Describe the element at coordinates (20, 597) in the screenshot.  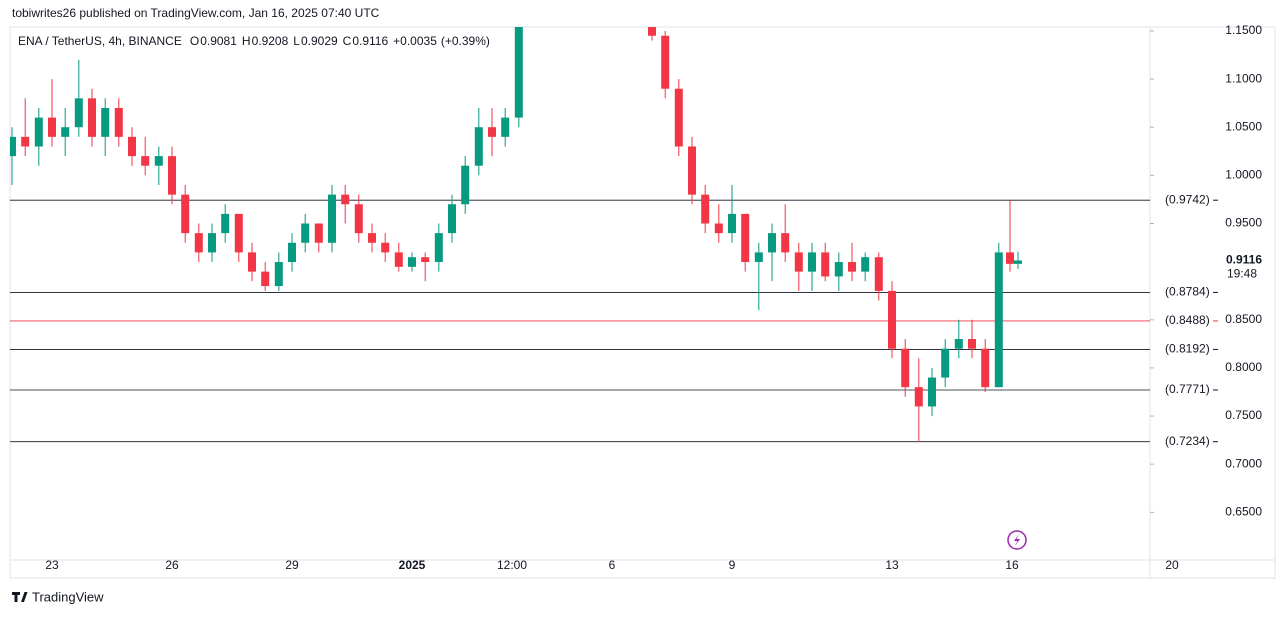
I see `brand-logo` at that location.